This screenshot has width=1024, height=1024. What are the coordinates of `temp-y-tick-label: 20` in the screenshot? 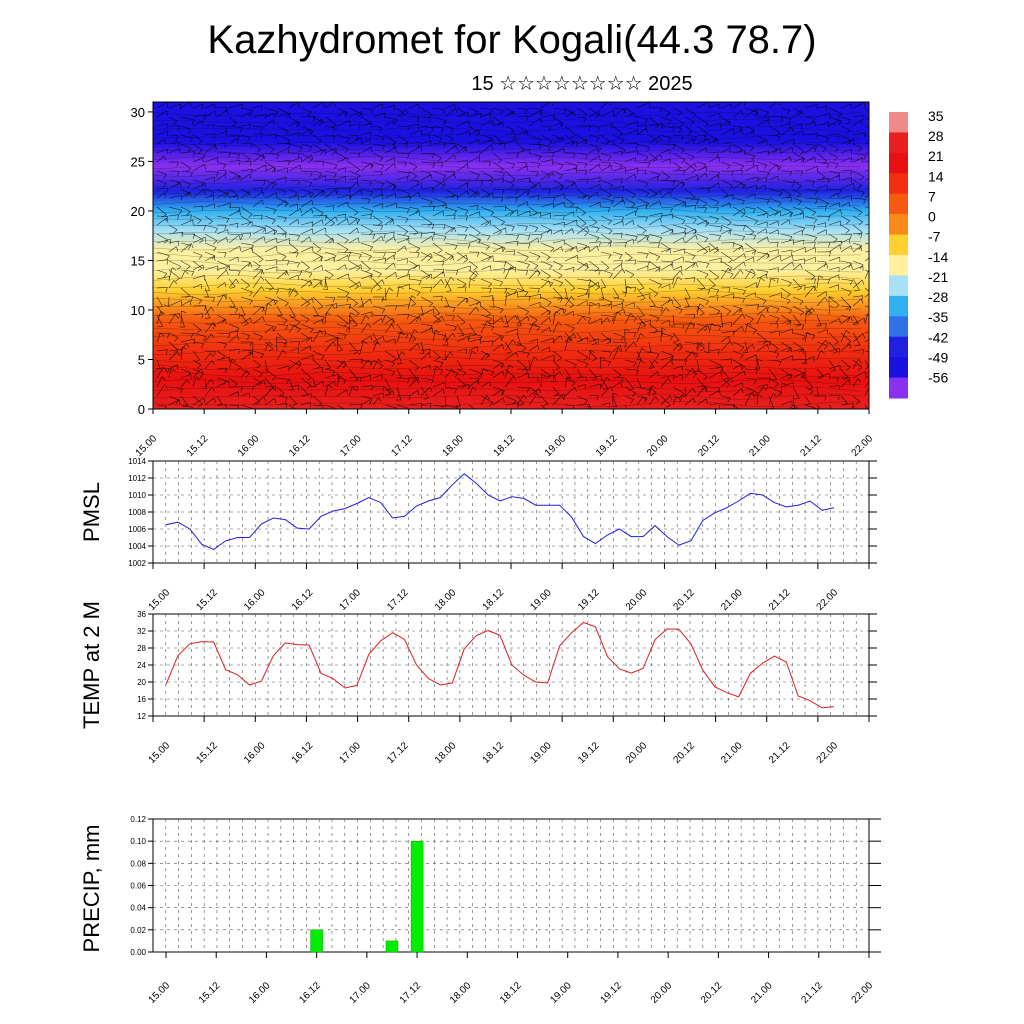 It's located at (141, 682).